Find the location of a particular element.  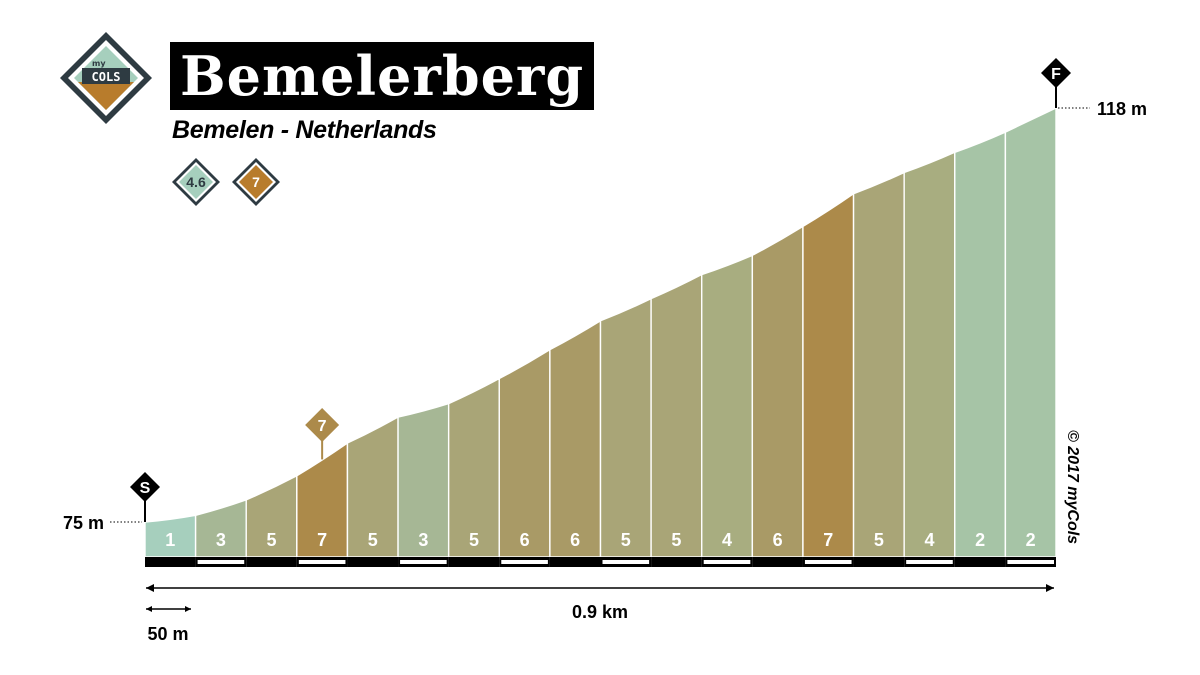

logo-banner is located at coordinates (106, 76).